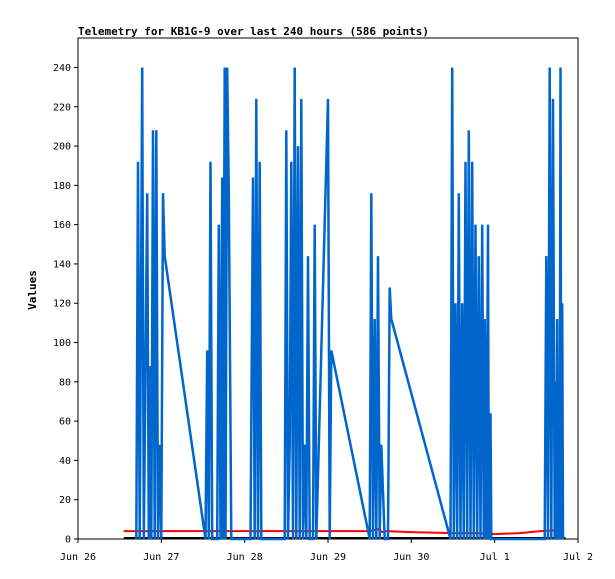 The height and width of the screenshot is (579, 615). Describe the element at coordinates (245, 557) in the screenshot. I see `x-tick-label: Jun 28` at that location.